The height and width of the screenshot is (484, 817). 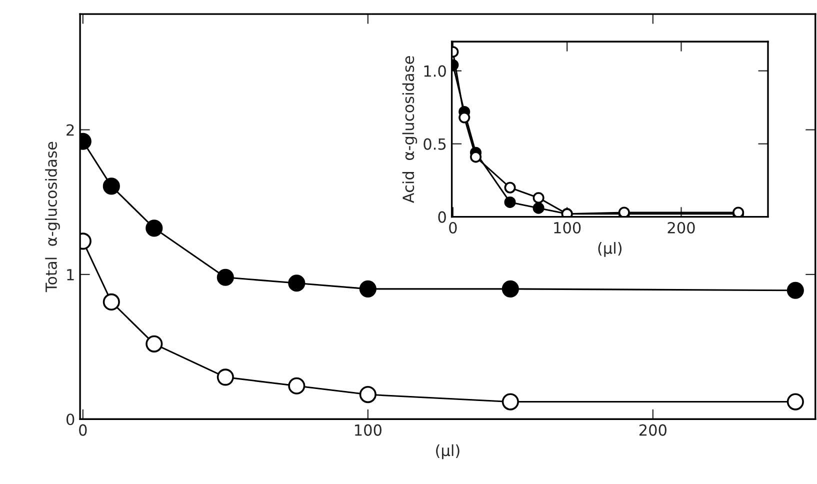 I want to click on y-axis-title: Acid α-glucosidase, so click(x=410, y=130).